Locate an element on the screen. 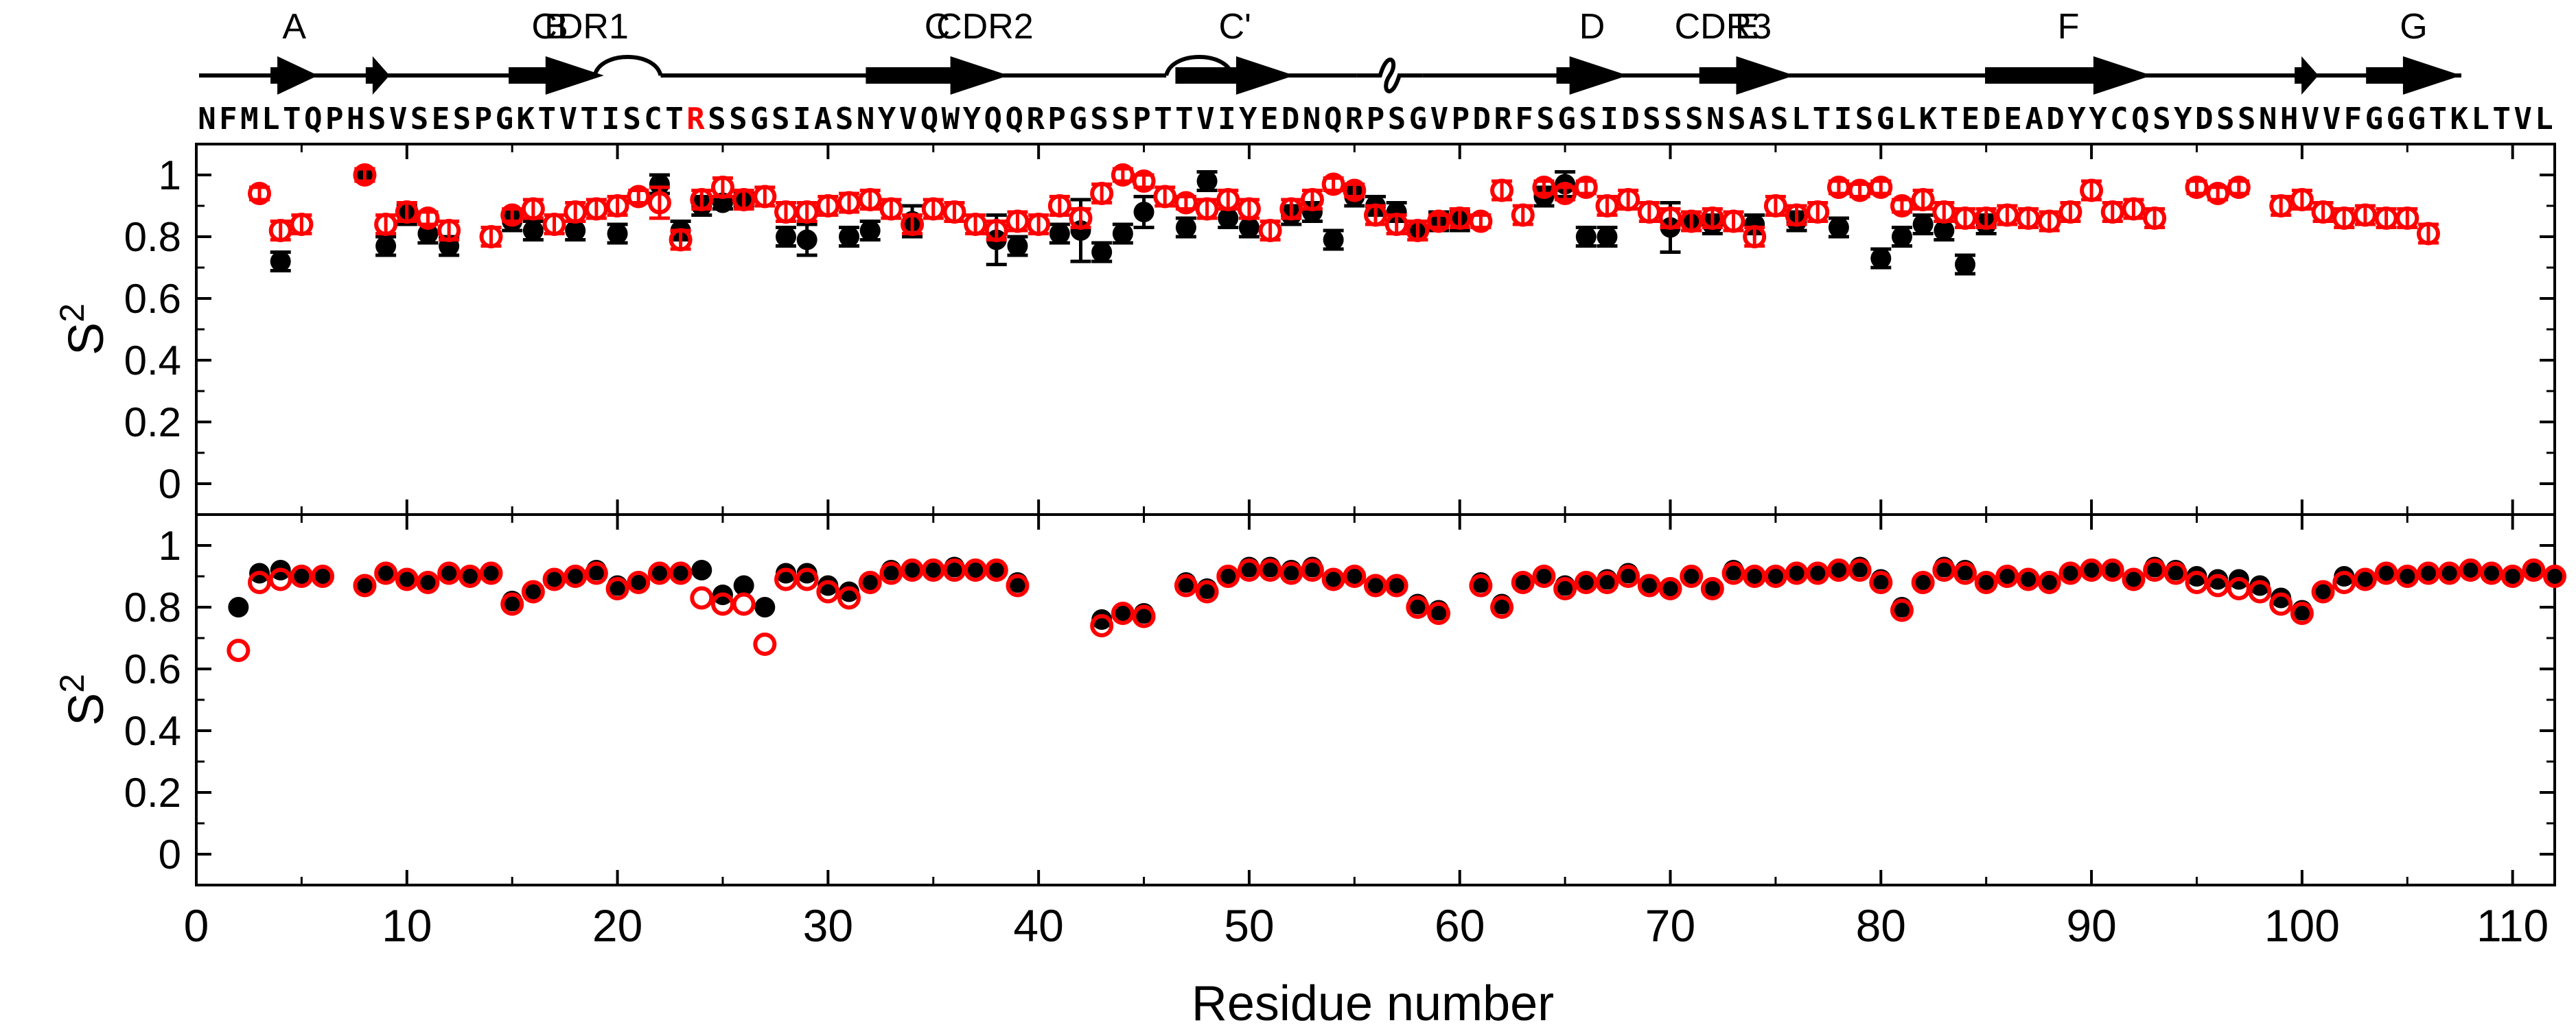 The width and height of the screenshot is (2576, 1036). cdr-label: CDR3 is located at coordinates (1723, 27).